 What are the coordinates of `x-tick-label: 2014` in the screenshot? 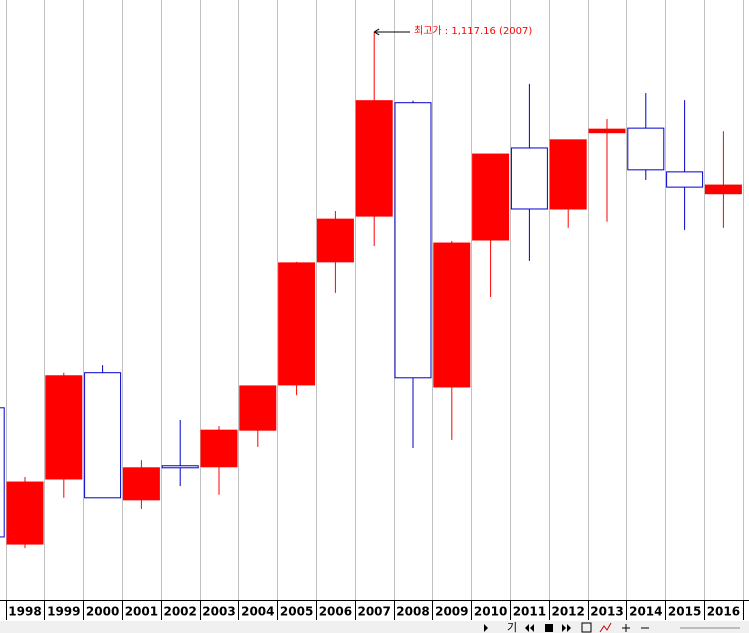 It's located at (645, 612).